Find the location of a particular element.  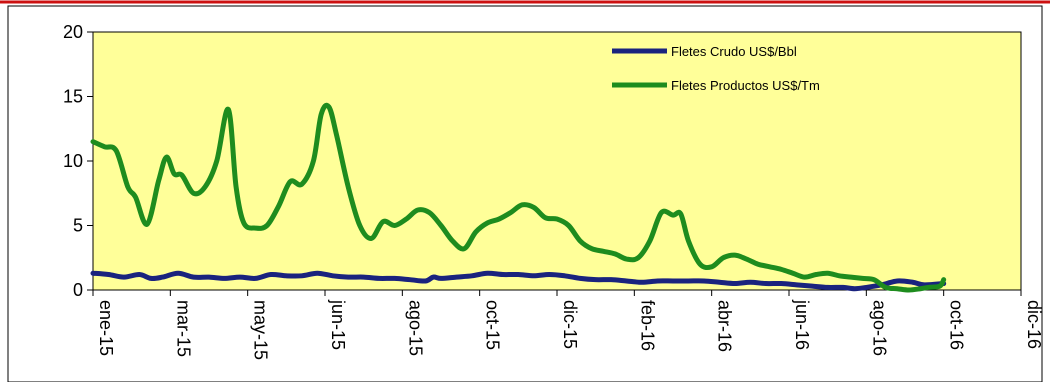

x-tick-label: jun-16 is located at coordinates (802, 324).